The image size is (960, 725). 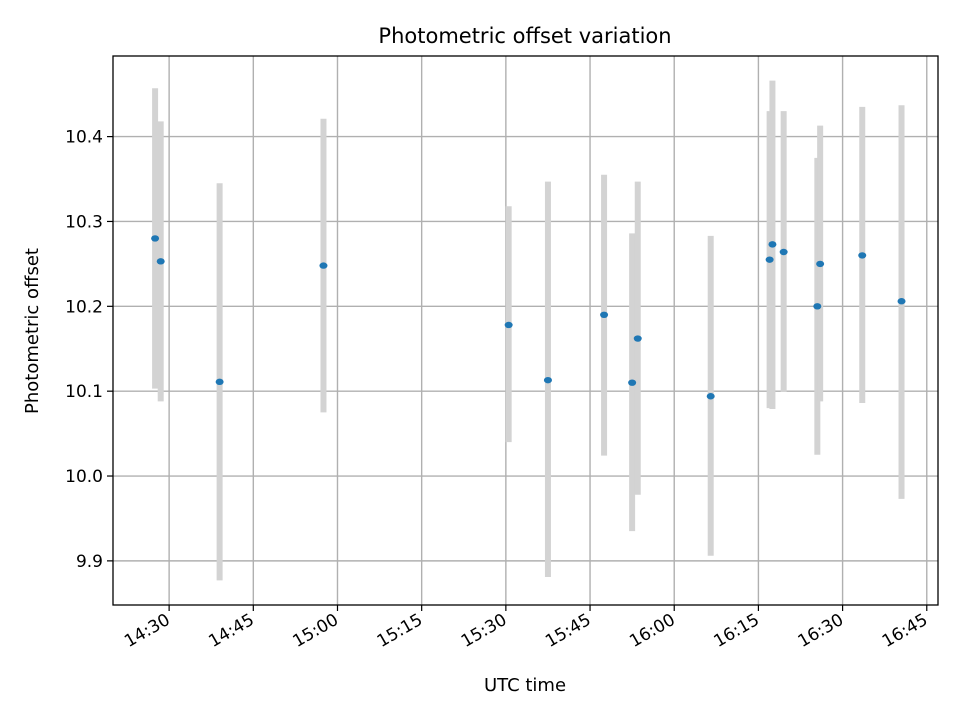 I want to click on y-tick-label: 10.3, so click(x=84, y=222).